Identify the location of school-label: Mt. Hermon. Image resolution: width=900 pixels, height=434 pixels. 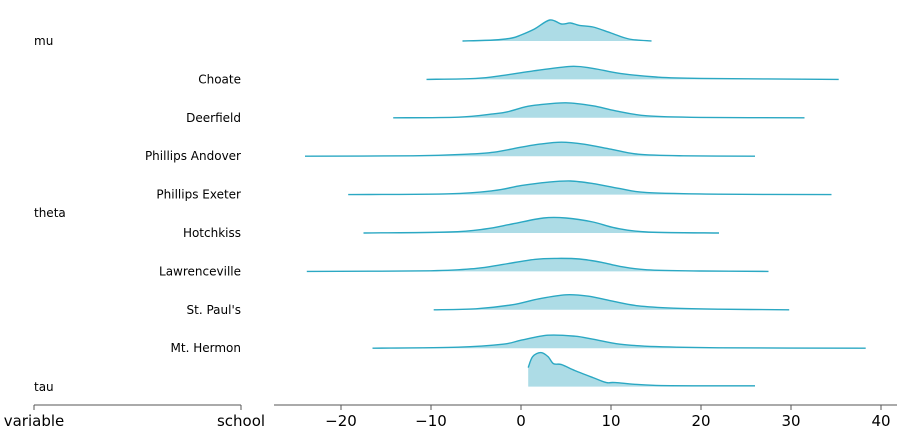
(206, 348).